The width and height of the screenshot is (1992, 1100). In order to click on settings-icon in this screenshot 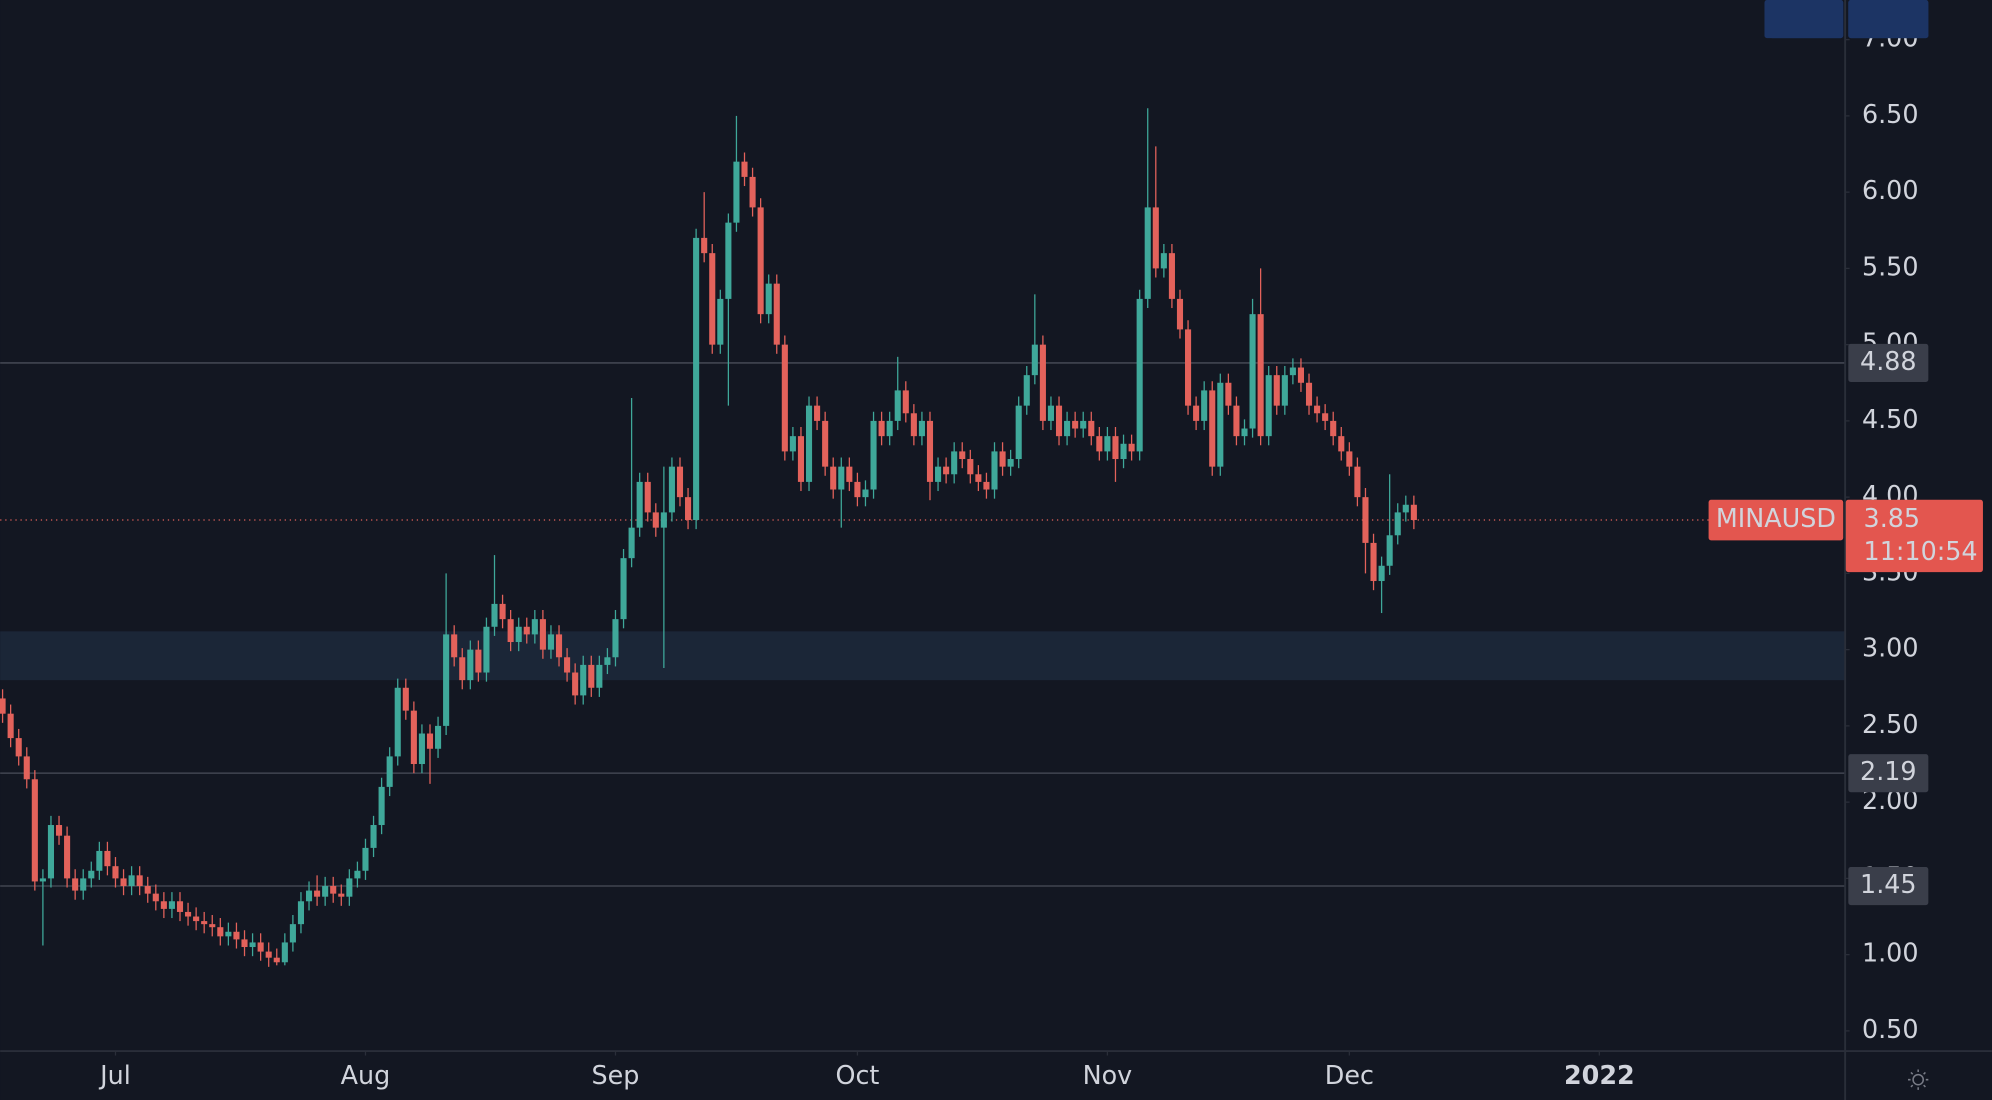, I will do `click(1918, 1079)`.